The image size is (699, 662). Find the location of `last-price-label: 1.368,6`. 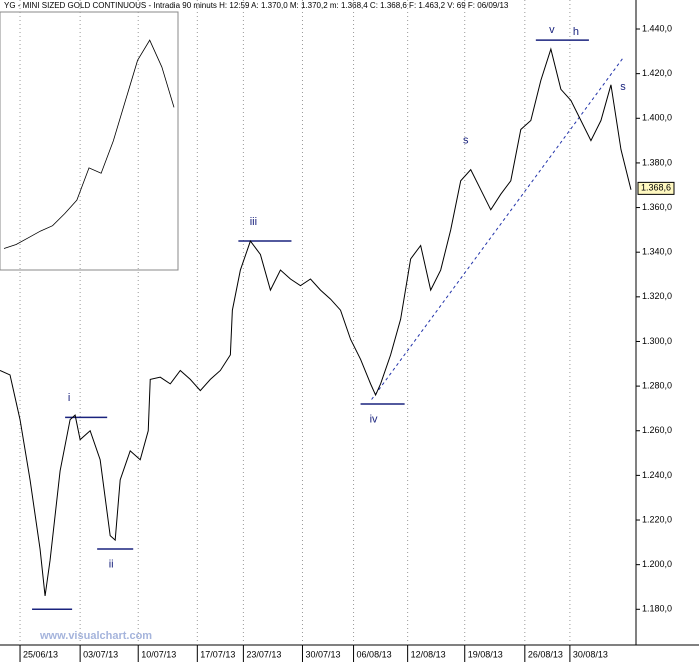

last-price-label: 1.368,6 is located at coordinates (656, 188).